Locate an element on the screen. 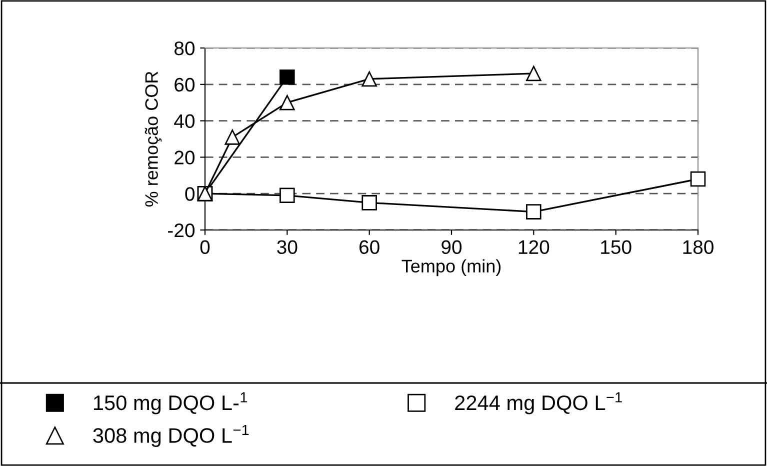 The height and width of the screenshot is (466, 767). x-tick-label: 180 is located at coordinates (698, 247).